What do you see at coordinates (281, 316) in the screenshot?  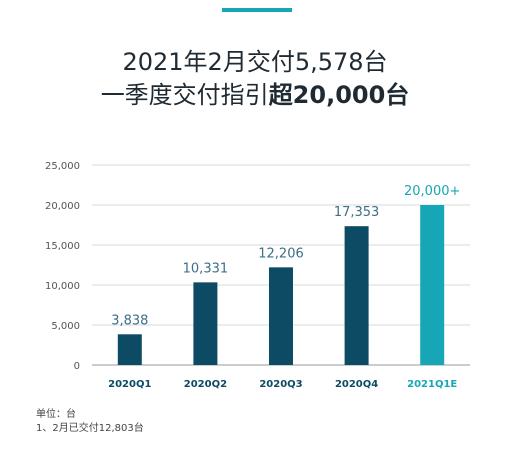 I see `bar-2020q3` at bounding box center [281, 316].